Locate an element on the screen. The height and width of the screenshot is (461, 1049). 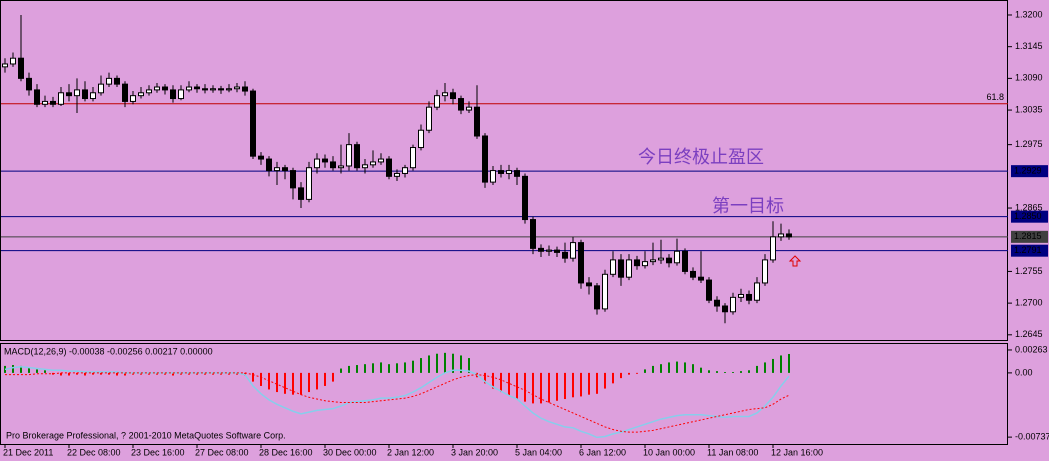
x-tick-label: 27 Dec 08:00 is located at coordinates (222, 452).